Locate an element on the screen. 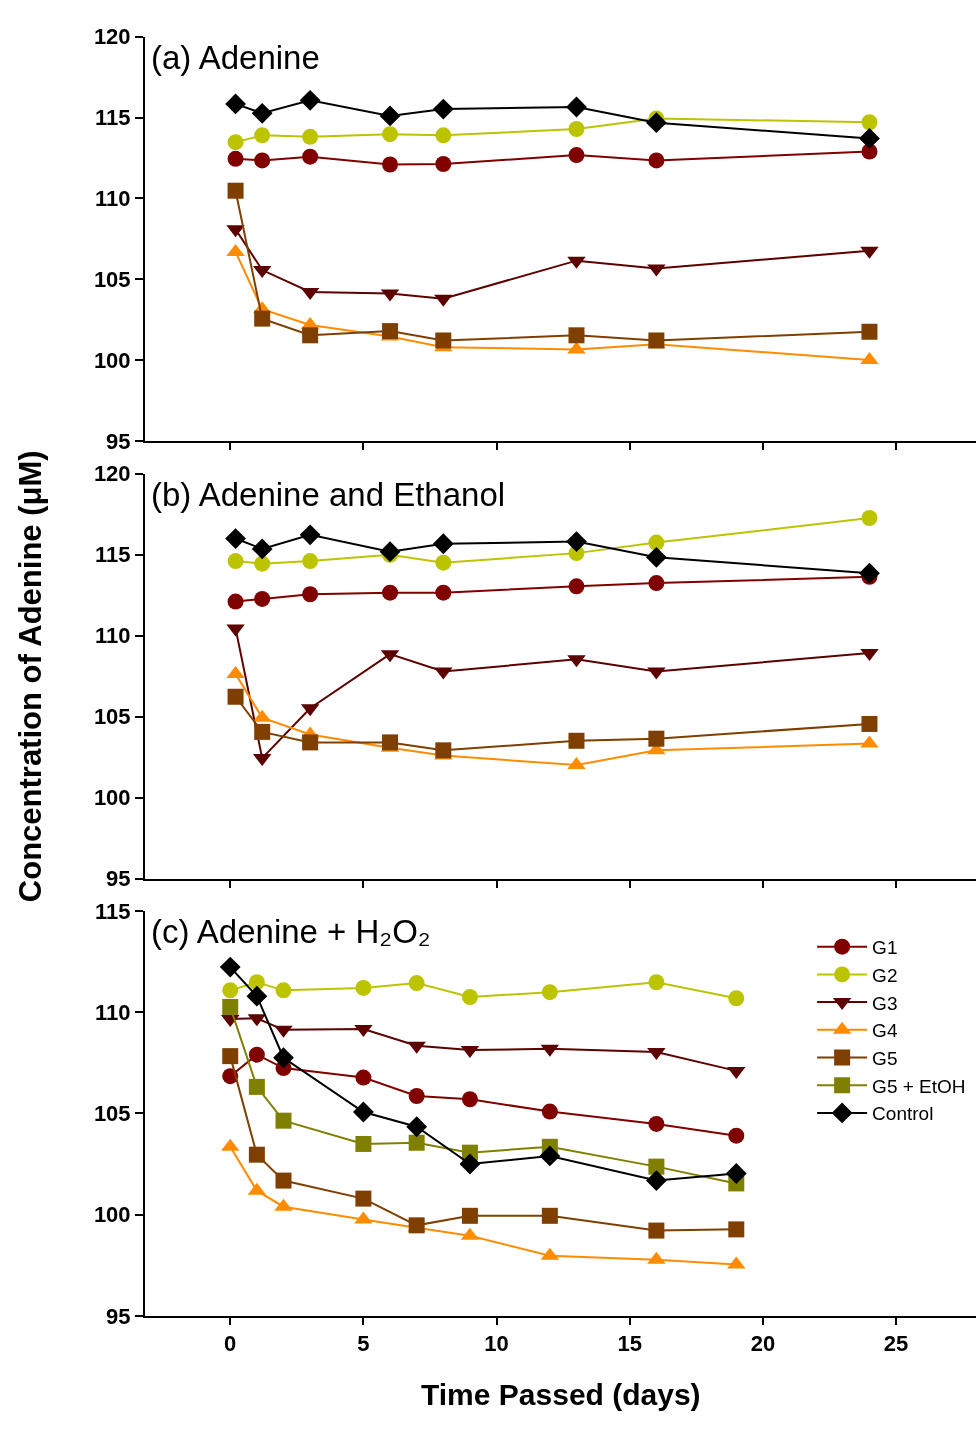 Image resolution: width=976 pixels, height=1430 pixels. legend-label: G3 is located at coordinates (885, 1003).